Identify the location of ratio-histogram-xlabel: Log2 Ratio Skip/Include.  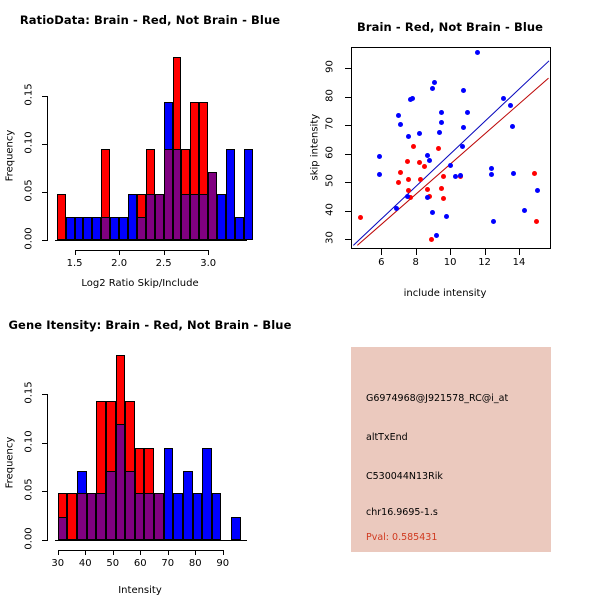
(140, 283).